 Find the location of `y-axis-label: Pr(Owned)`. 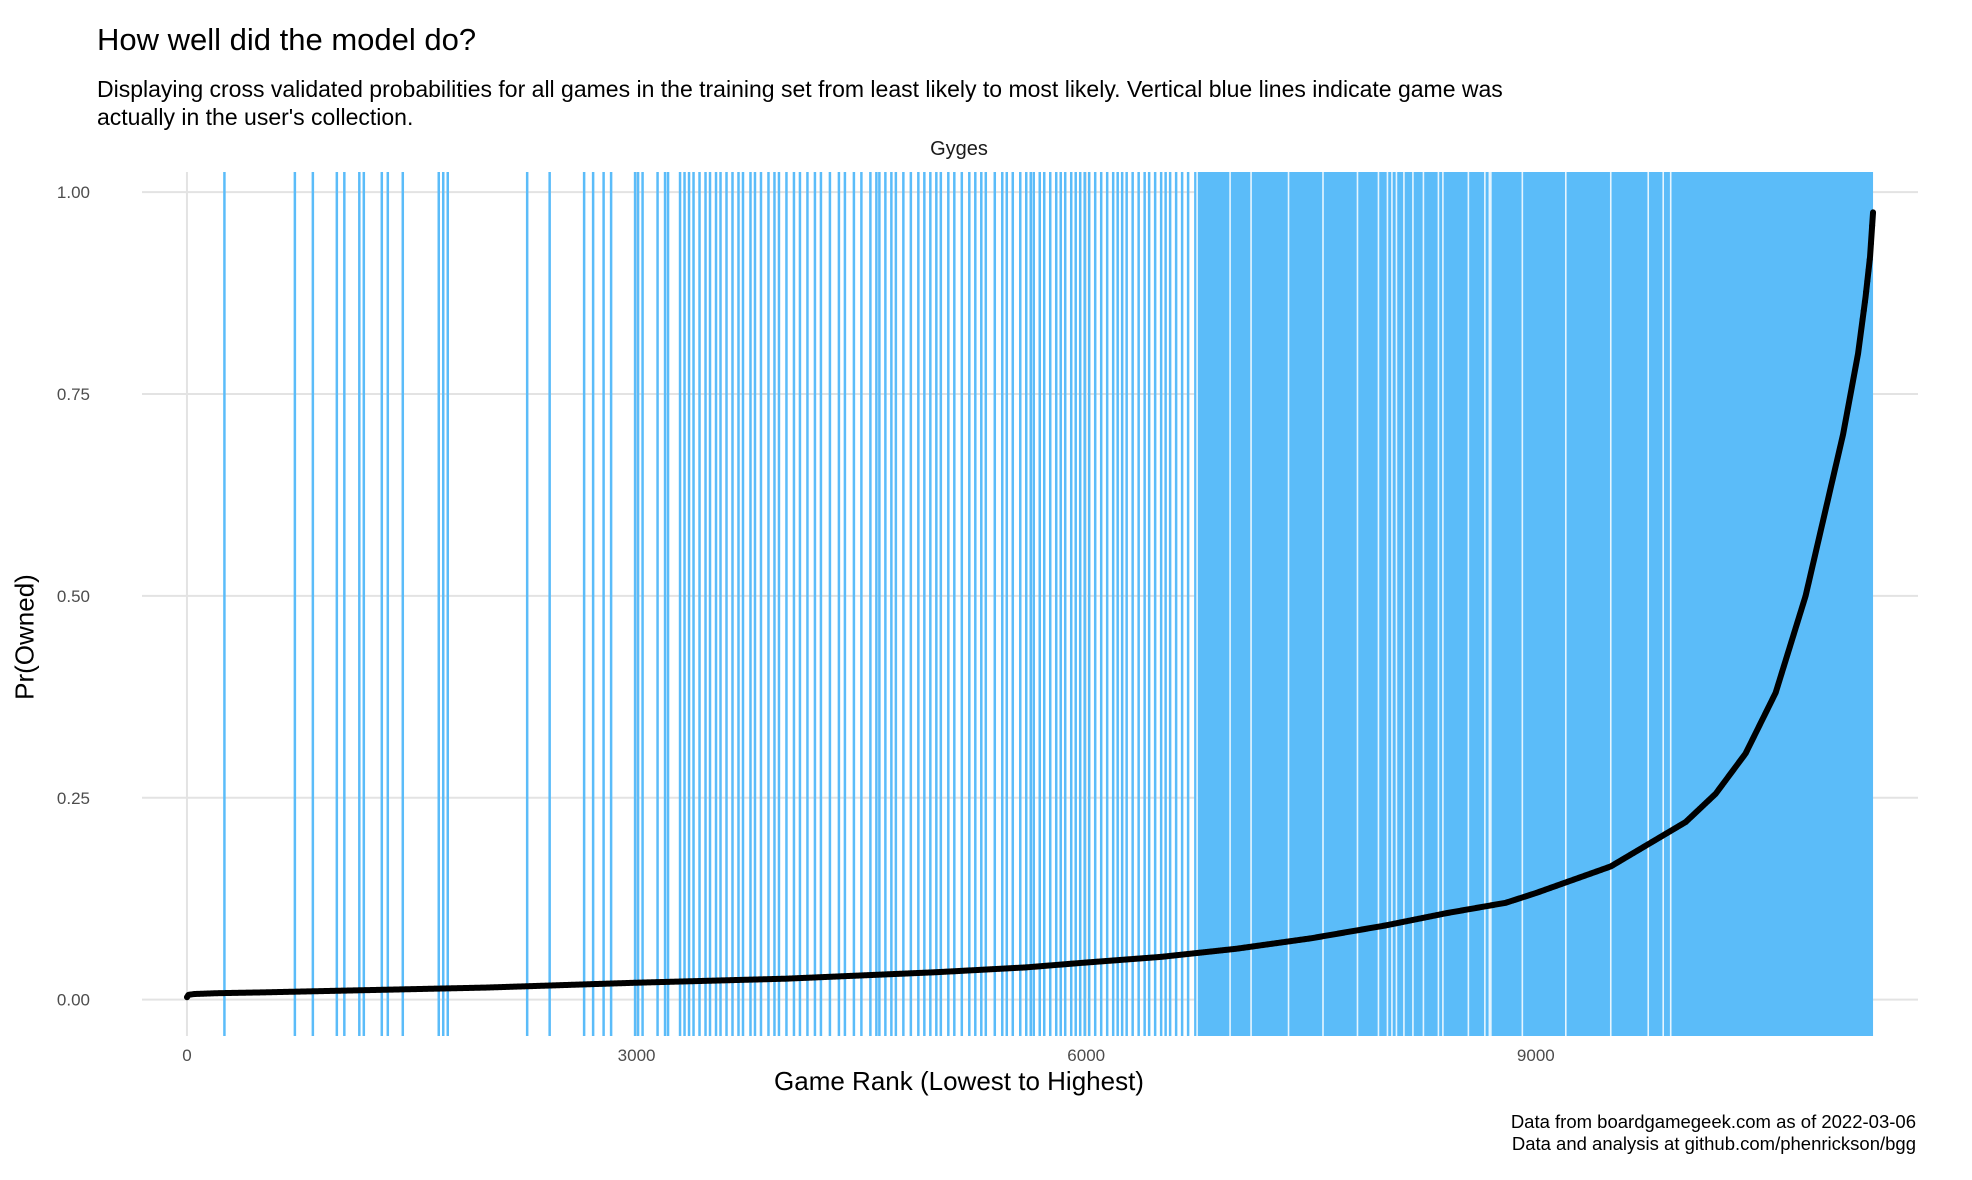

y-axis-label: Pr(Owned) is located at coordinates (24, 637).